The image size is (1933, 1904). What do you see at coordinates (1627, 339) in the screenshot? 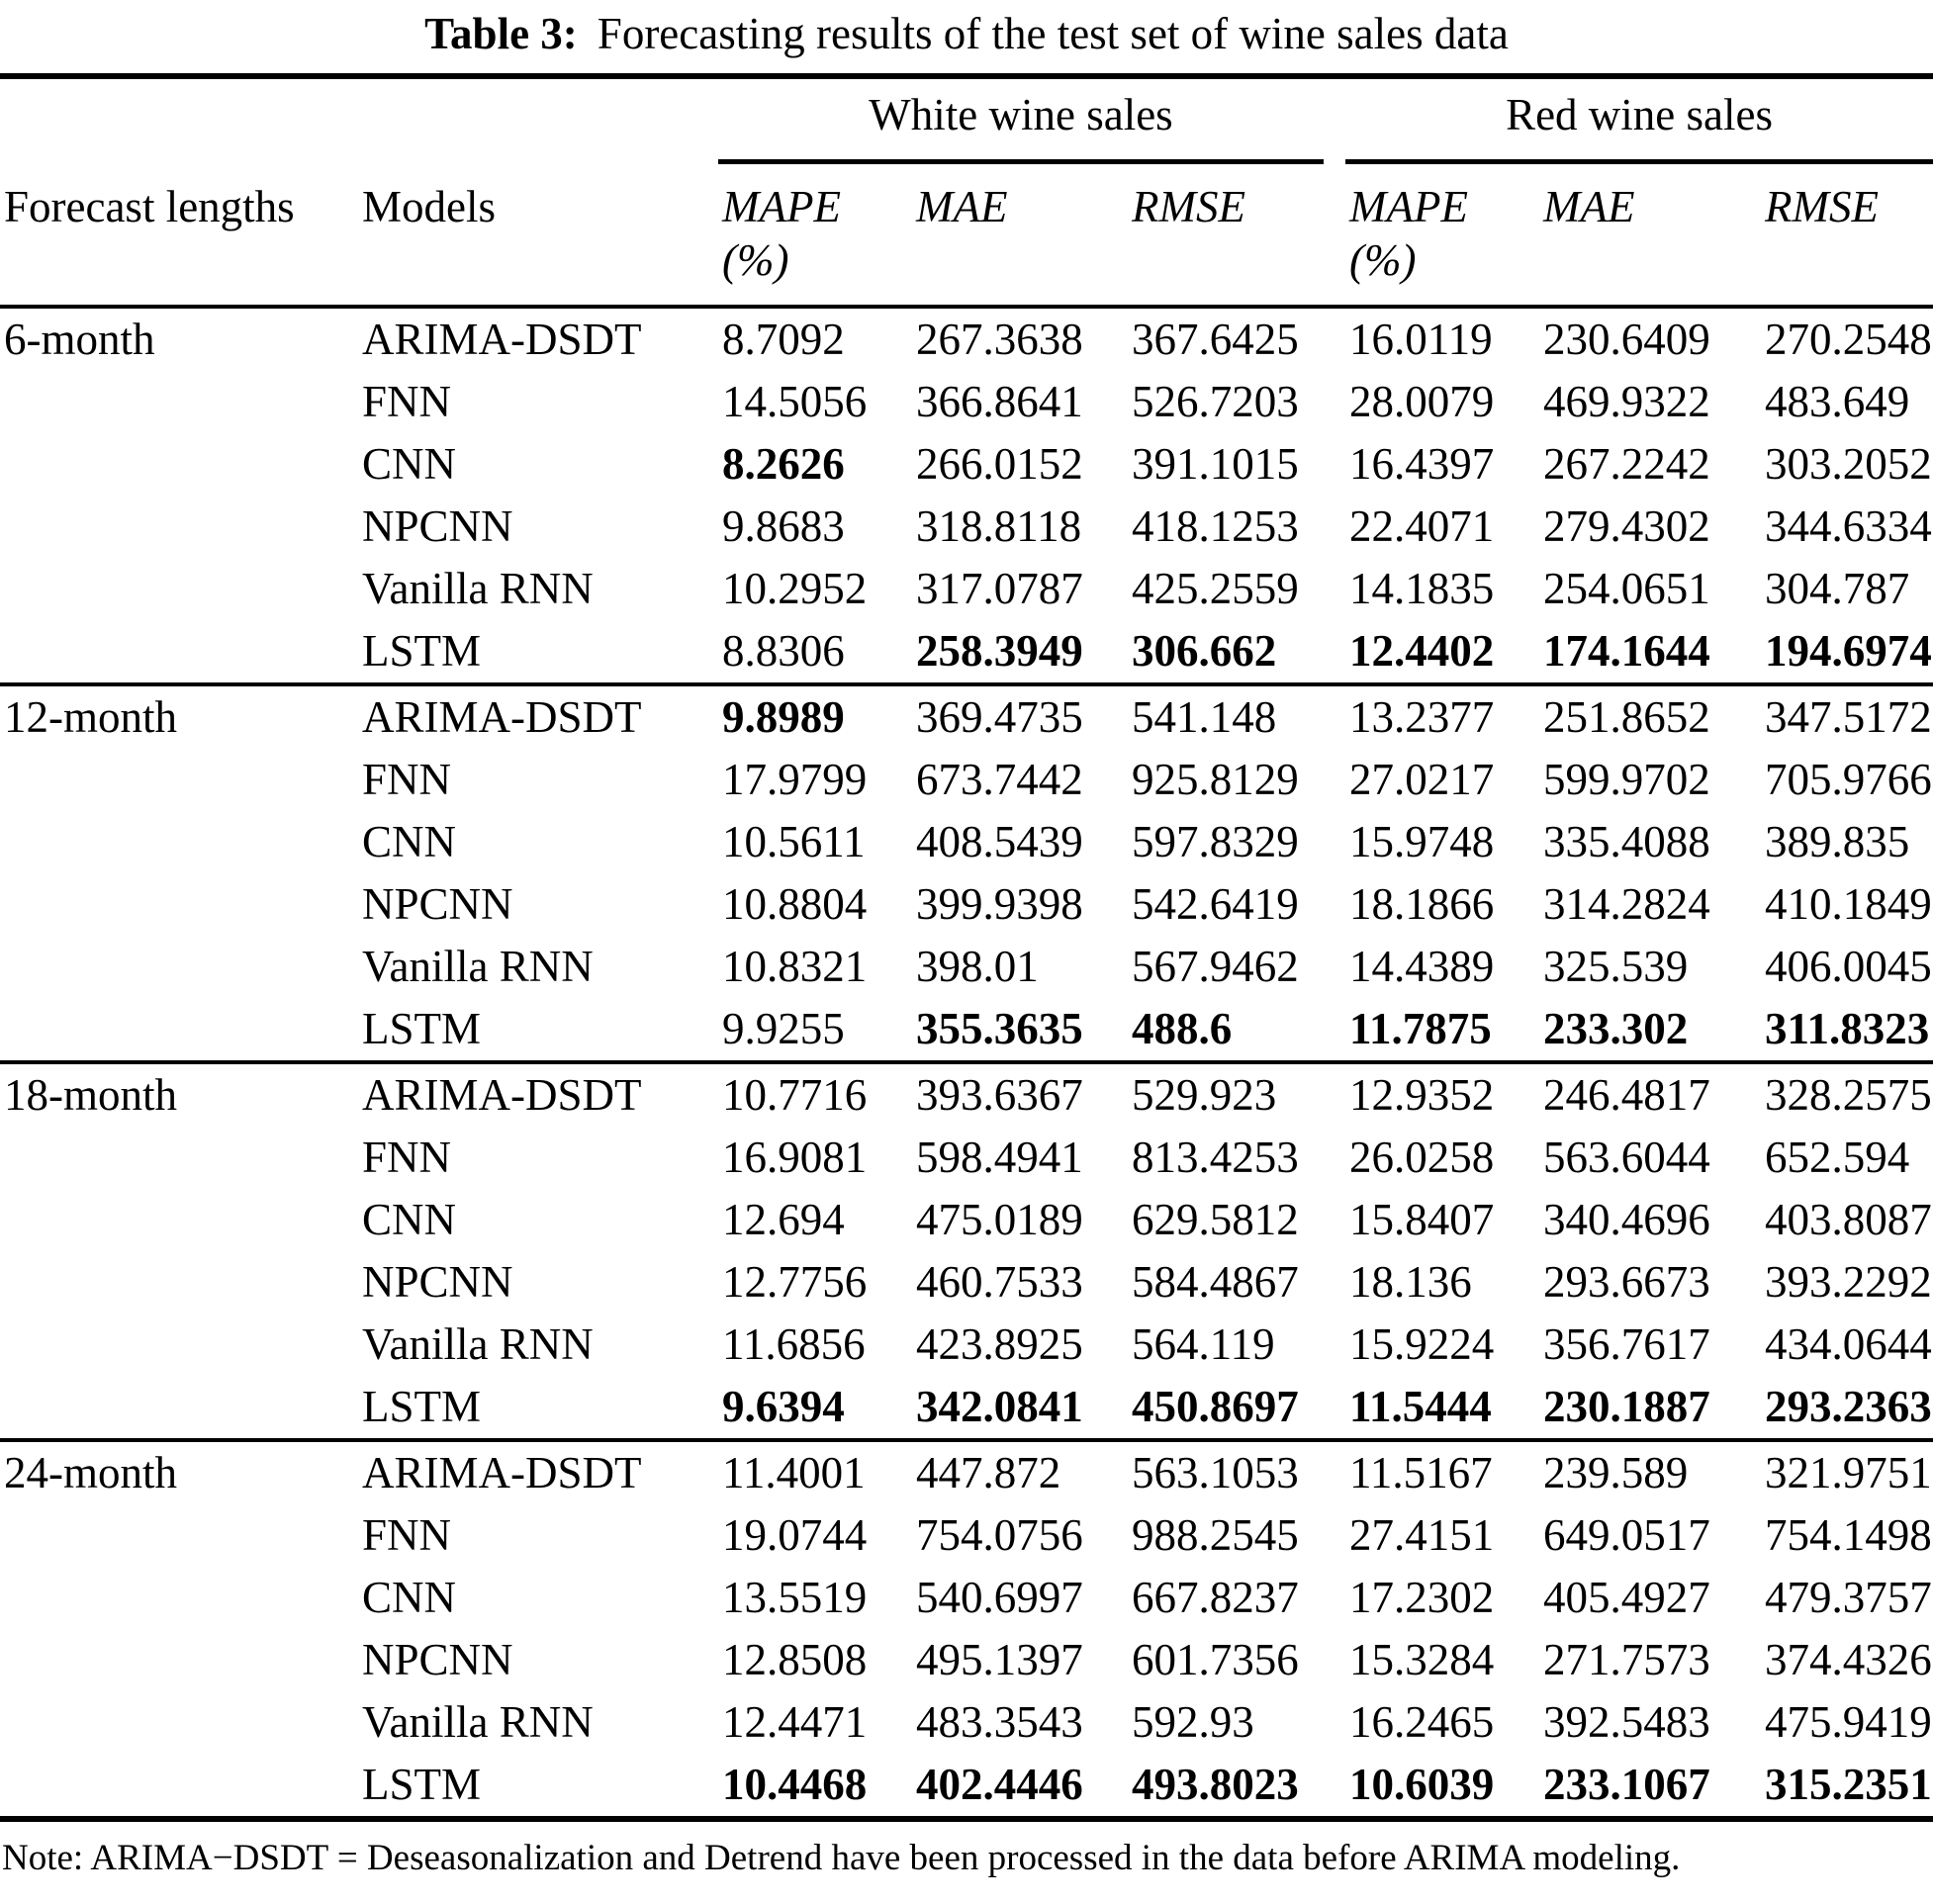
I see `metric-value-cell: 230.6409` at bounding box center [1627, 339].